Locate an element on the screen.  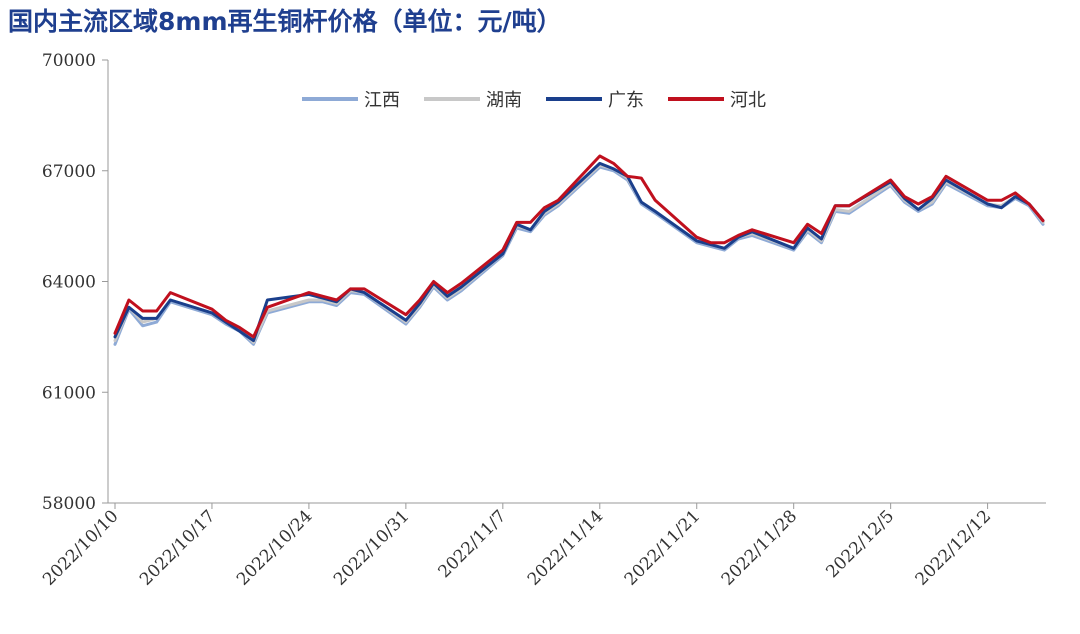
x-tick-label: 2022/12/5 is located at coordinates (860, 544).